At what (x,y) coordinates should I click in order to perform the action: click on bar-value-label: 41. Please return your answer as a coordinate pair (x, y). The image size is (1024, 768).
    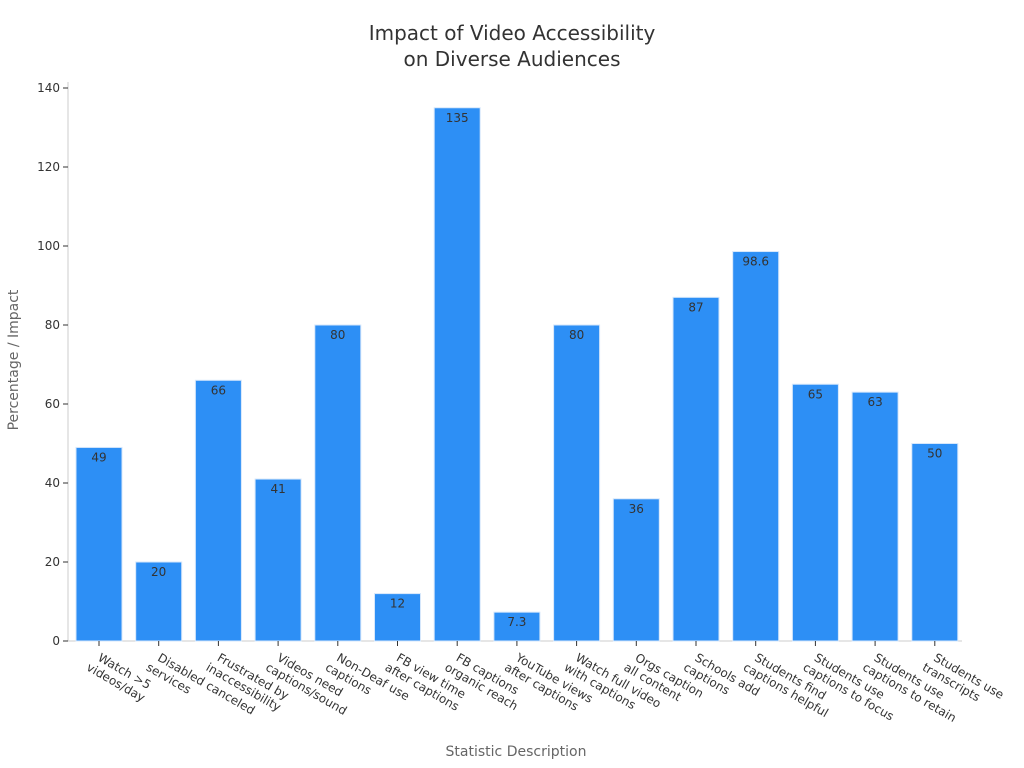
    Looking at the image, I should click on (277, 489).